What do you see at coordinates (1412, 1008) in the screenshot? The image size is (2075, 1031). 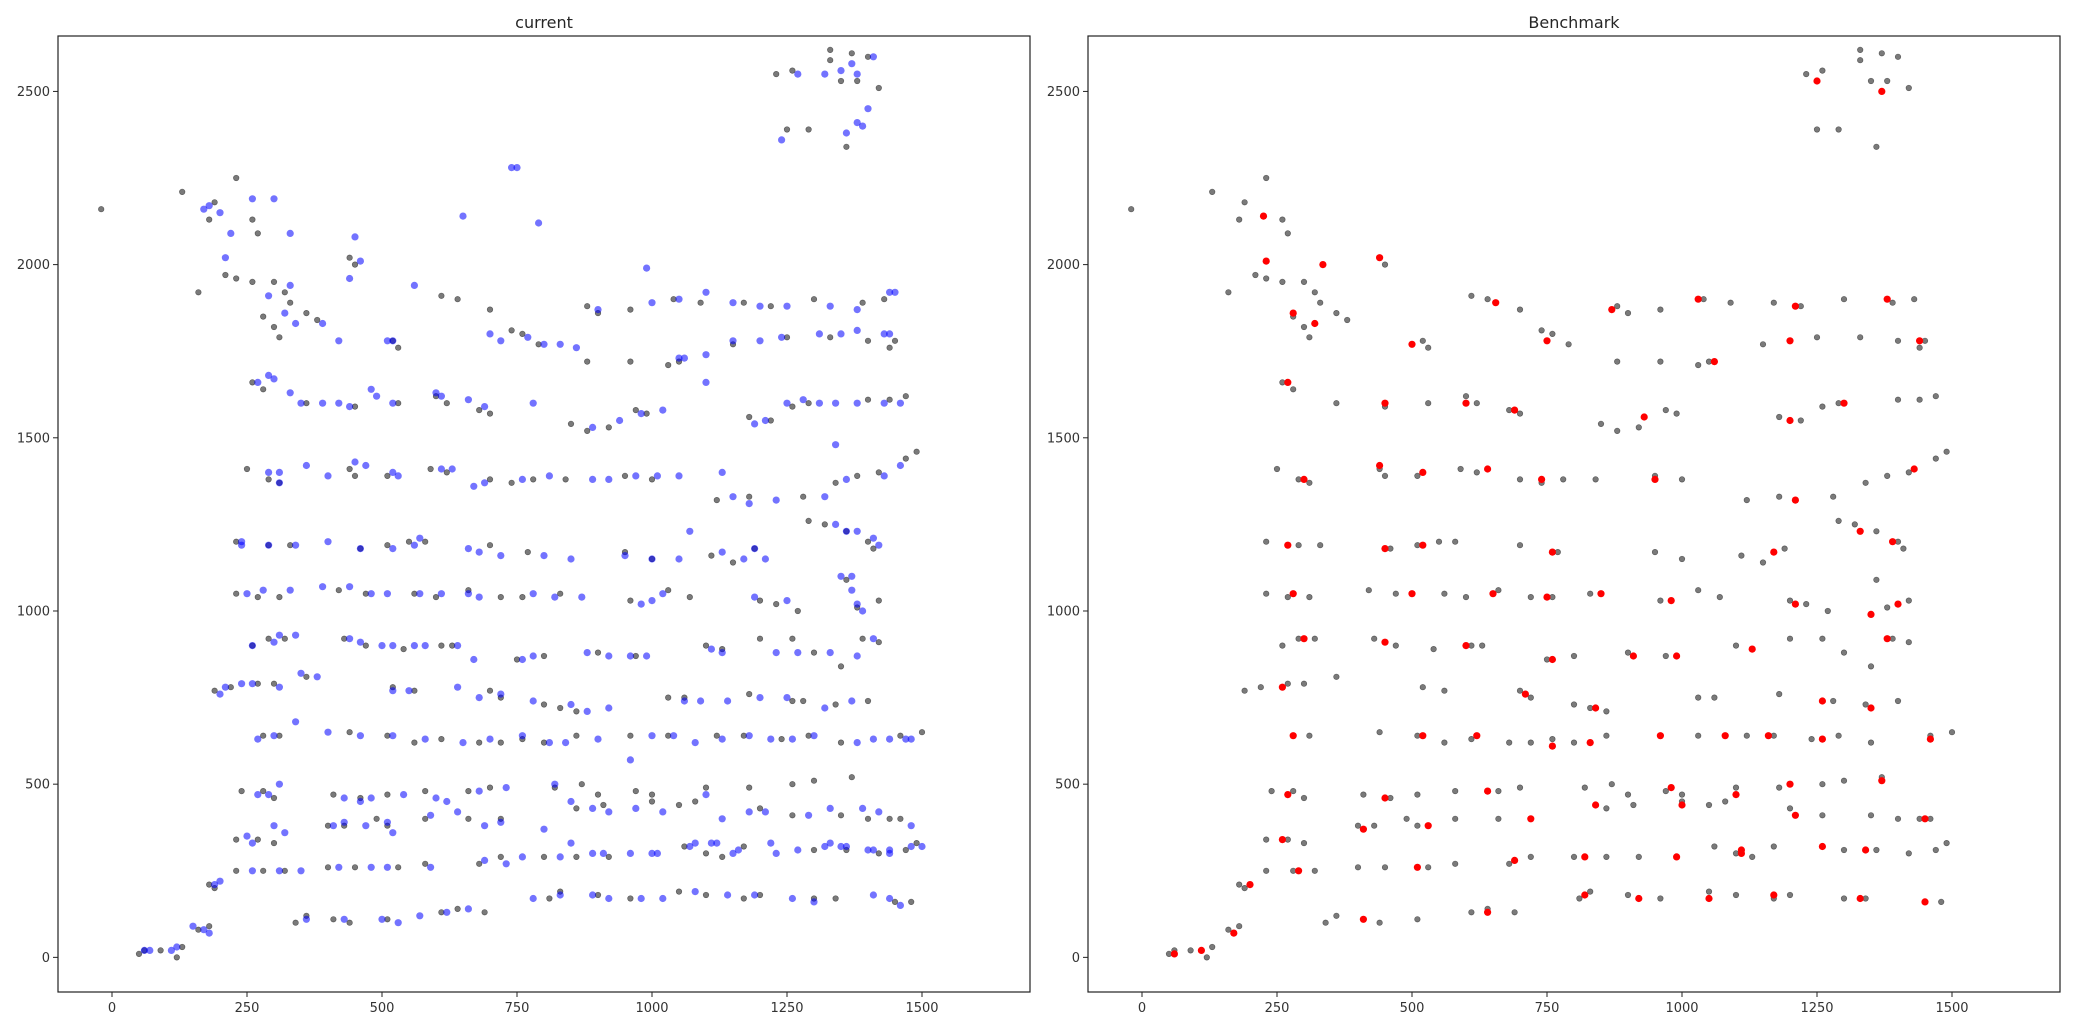 I see `x-tick-label: 500` at bounding box center [1412, 1008].